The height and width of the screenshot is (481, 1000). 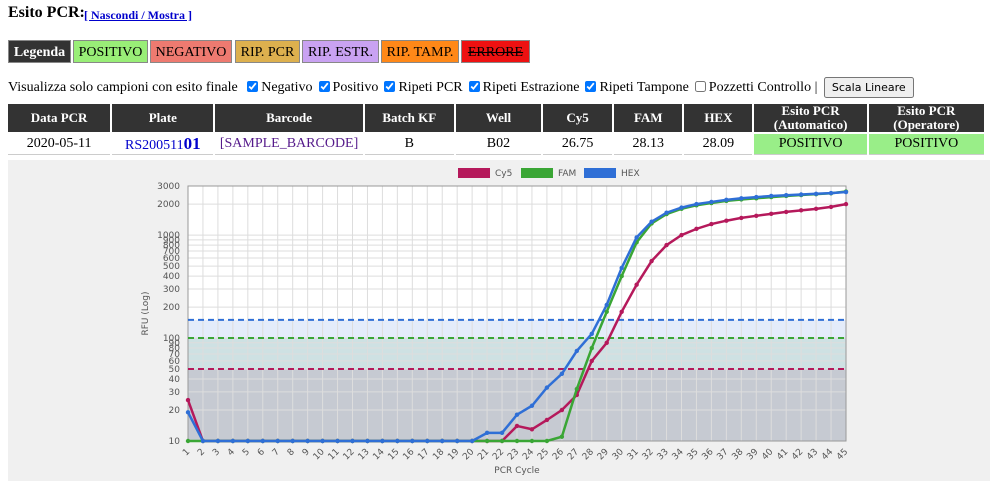 I want to click on y-tick-label: 3000, so click(x=168, y=187).